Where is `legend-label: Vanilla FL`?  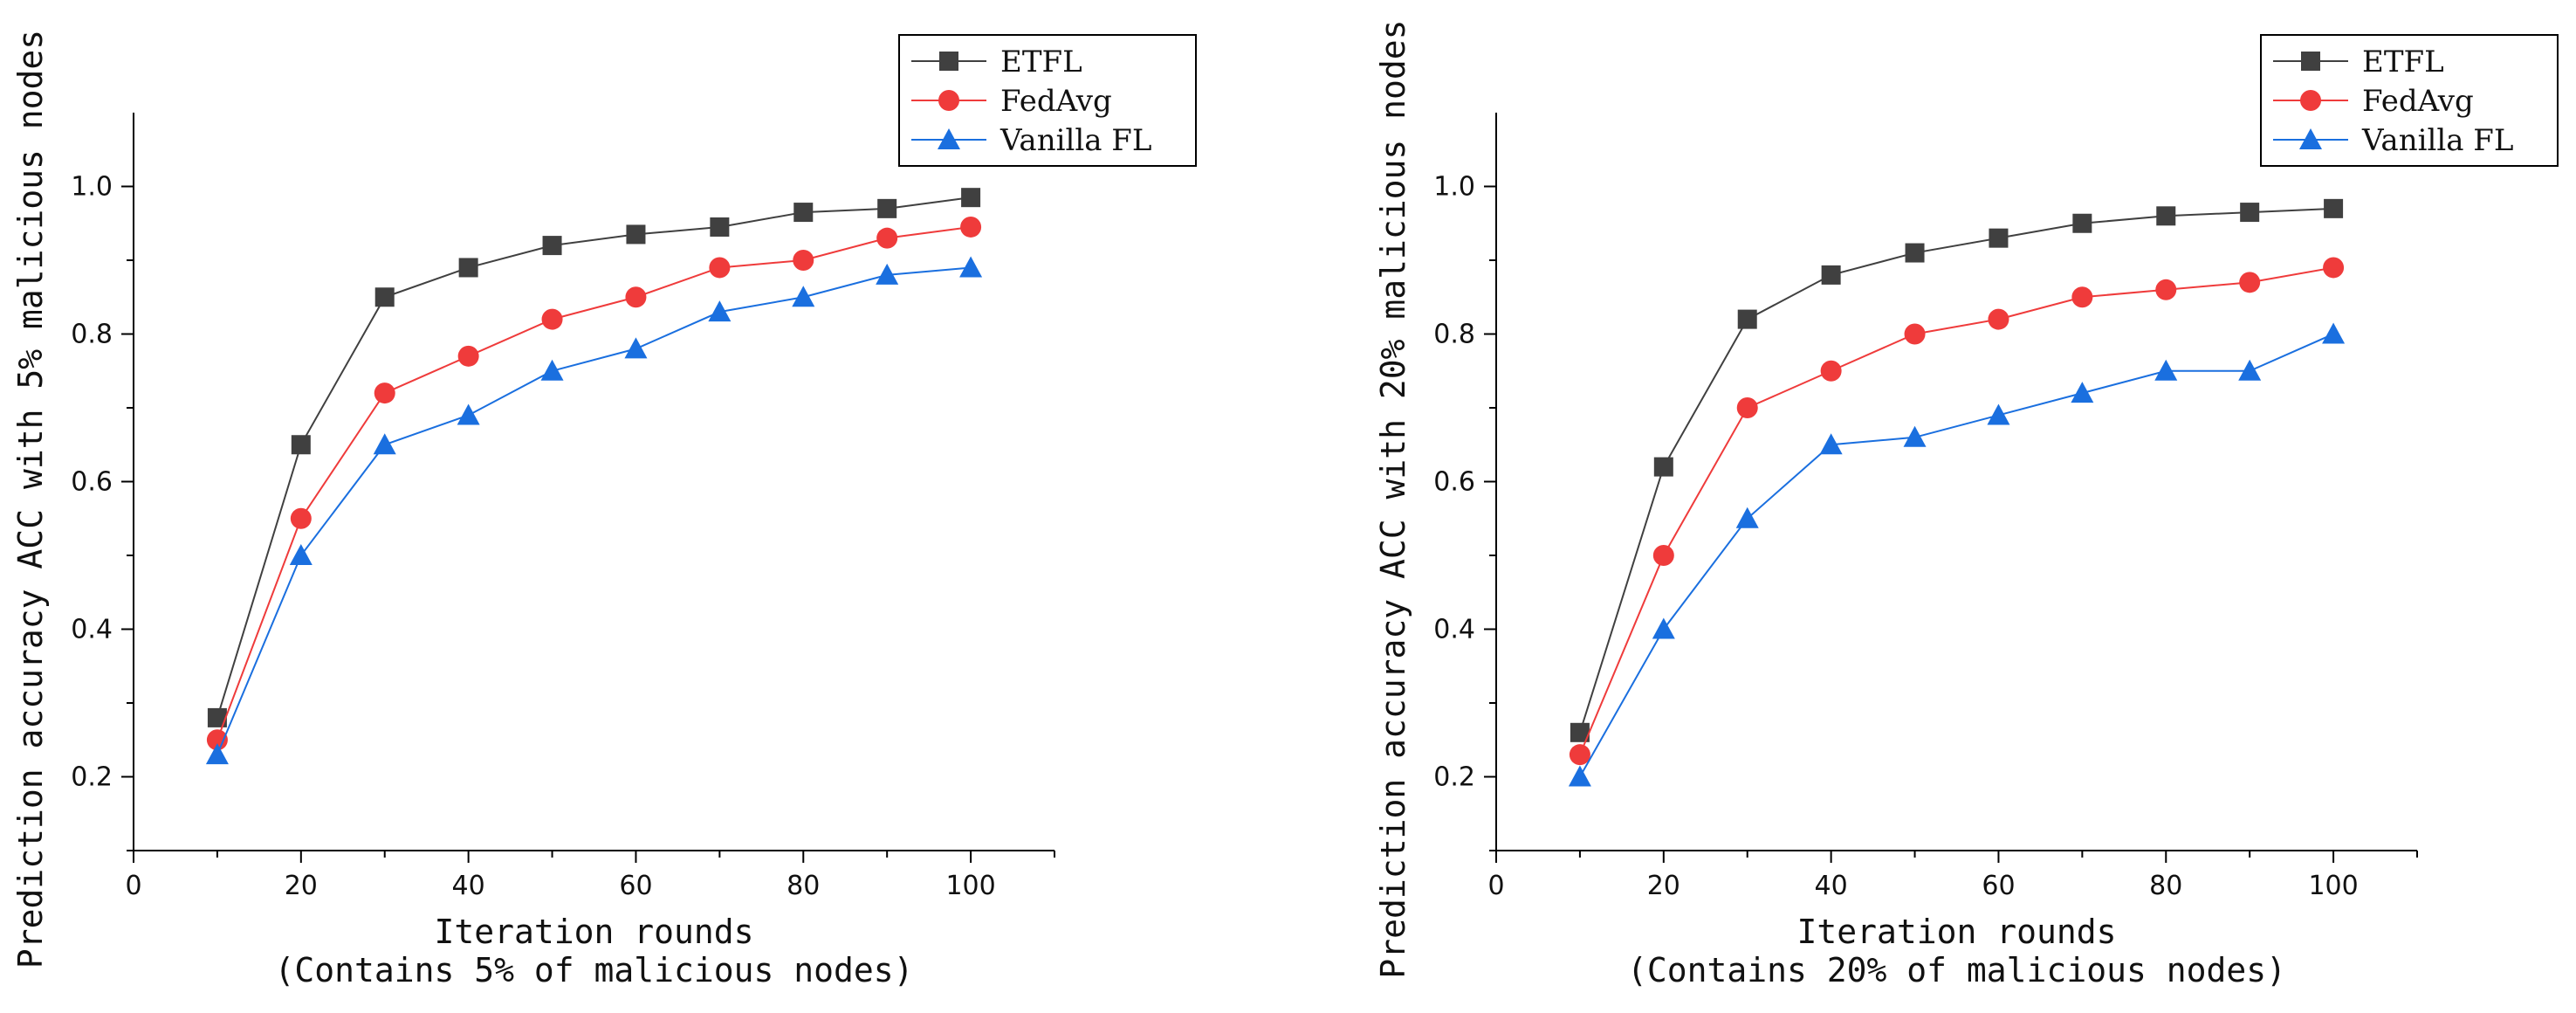 legend-label: Vanilla FL is located at coordinates (2437, 141).